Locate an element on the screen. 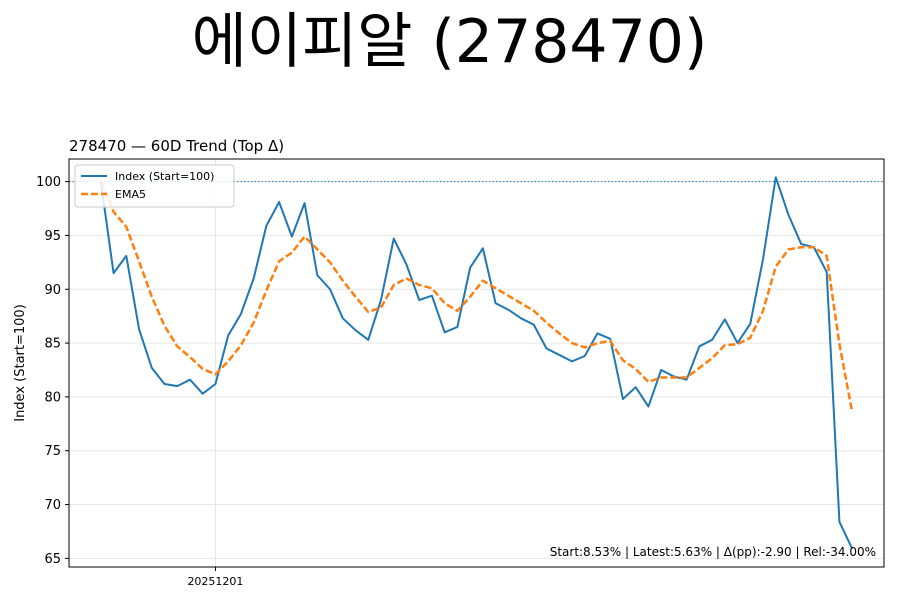  y-axis: 65 70 75 80 85 90 95 100 is located at coordinates (52, 371).